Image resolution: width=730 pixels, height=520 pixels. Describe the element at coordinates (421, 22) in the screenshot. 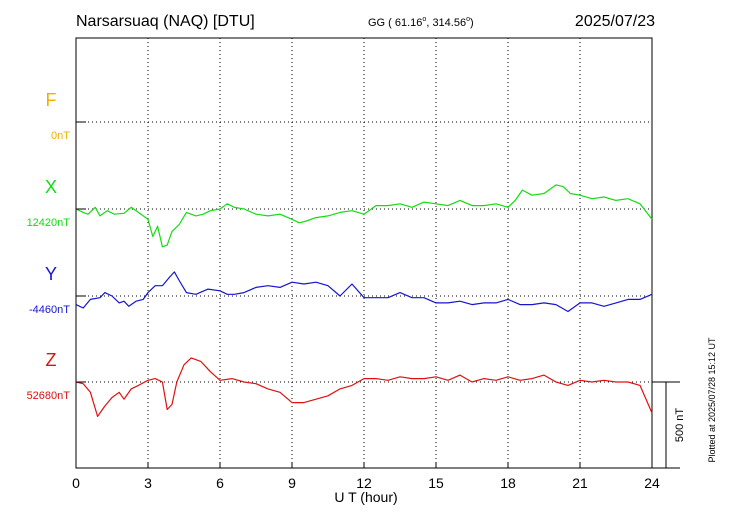

I see `coordinates-label: GG ( 61.16o, 314.56o)` at that location.